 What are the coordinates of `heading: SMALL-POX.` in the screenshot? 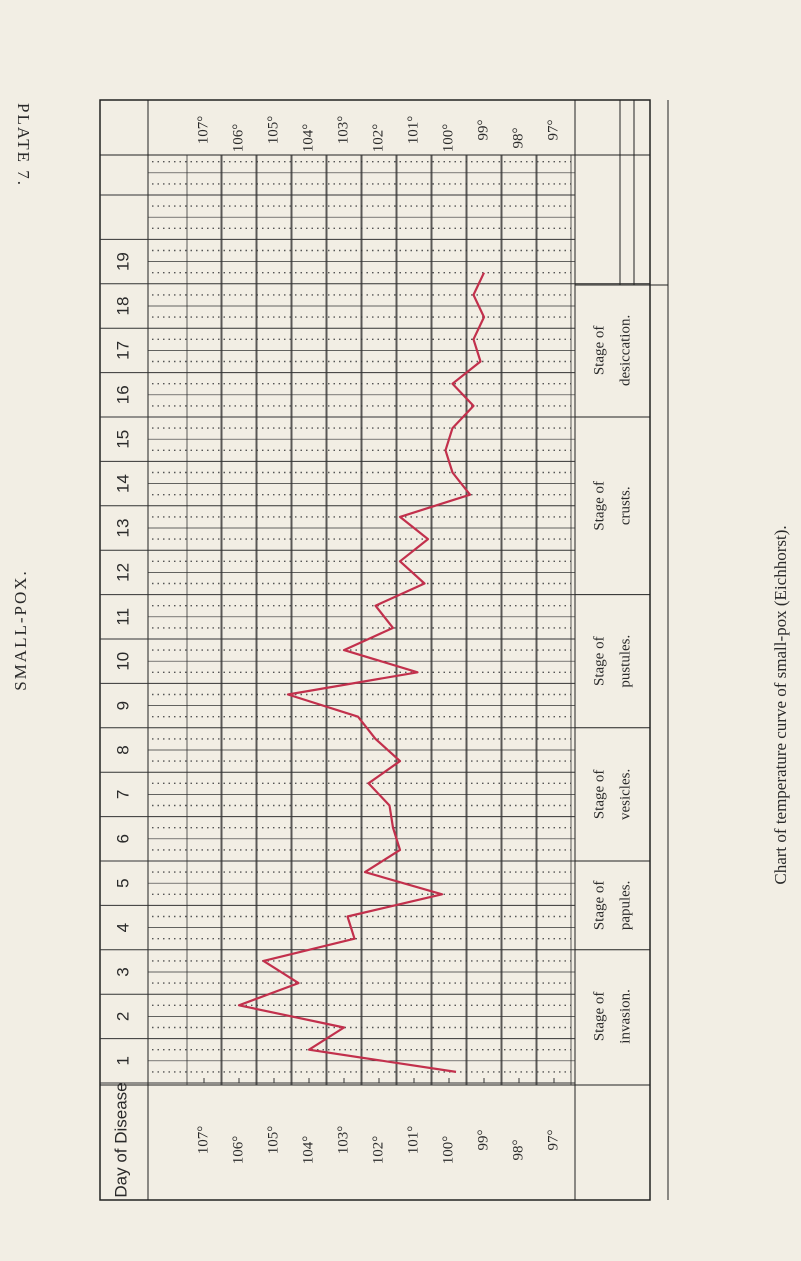 It's located at (20, 630).